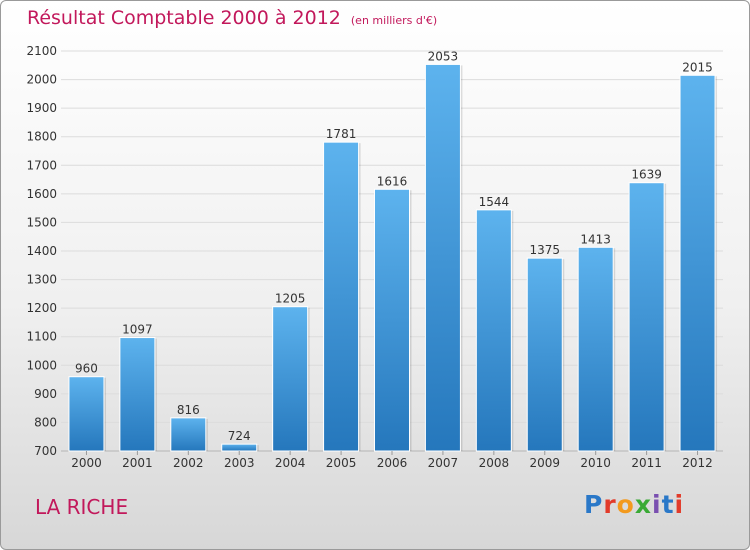 This screenshot has width=750, height=550. Describe the element at coordinates (493, 330) in the screenshot. I see `bar-2008` at that location.